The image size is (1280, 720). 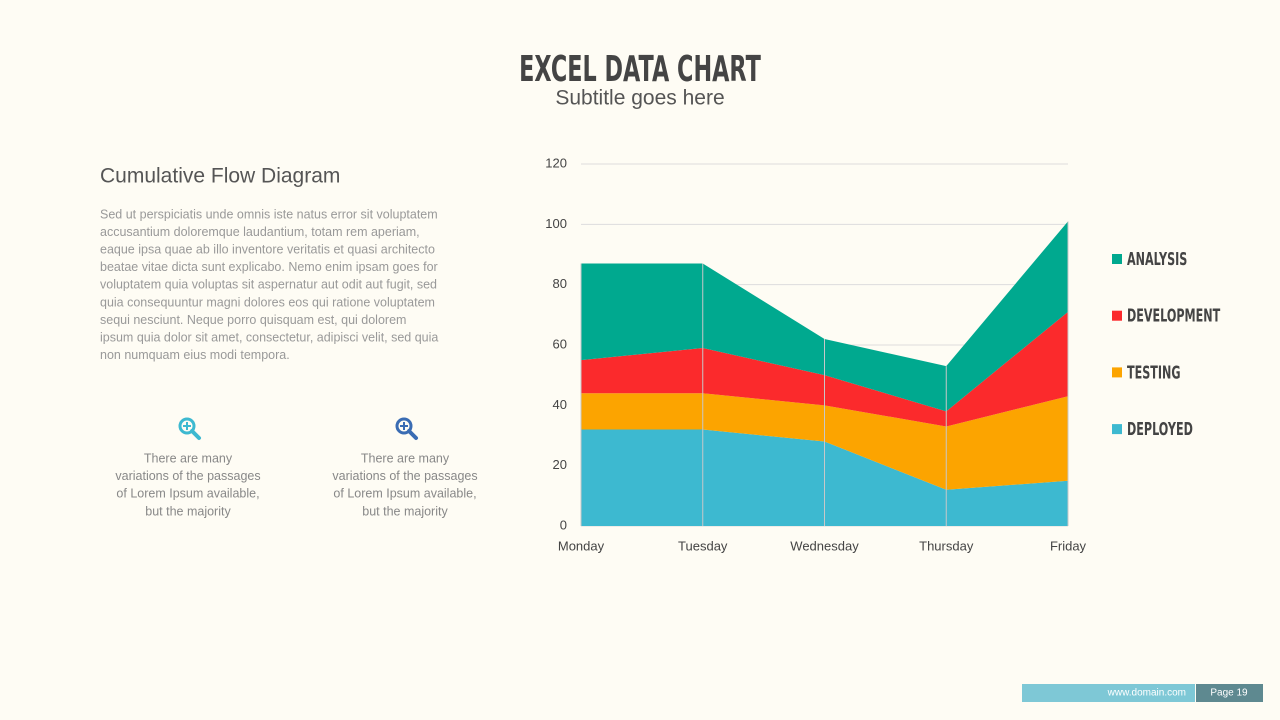 What do you see at coordinates (1154, 372) in the screenshot?
I see `legend-label: TESTING` at bounding box center [1154, 372].